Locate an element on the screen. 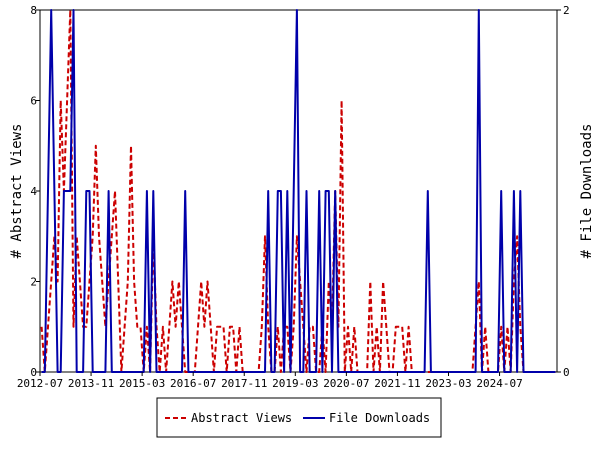 The width and height of the screenshot is (600, 450). x-tick-label: 2024-07 is located at coordinates (499, 383).